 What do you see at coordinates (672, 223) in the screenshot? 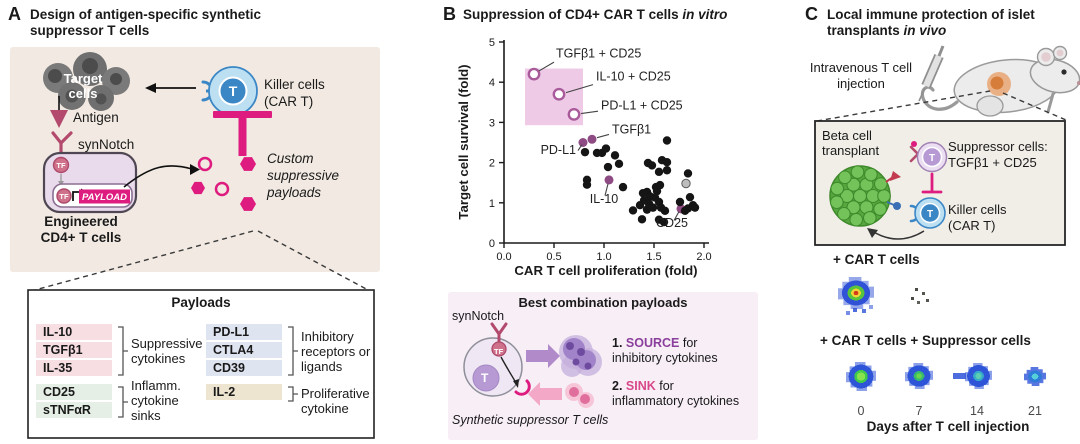
I see `annotation-label: CD25` at bounding box center [672, 223].